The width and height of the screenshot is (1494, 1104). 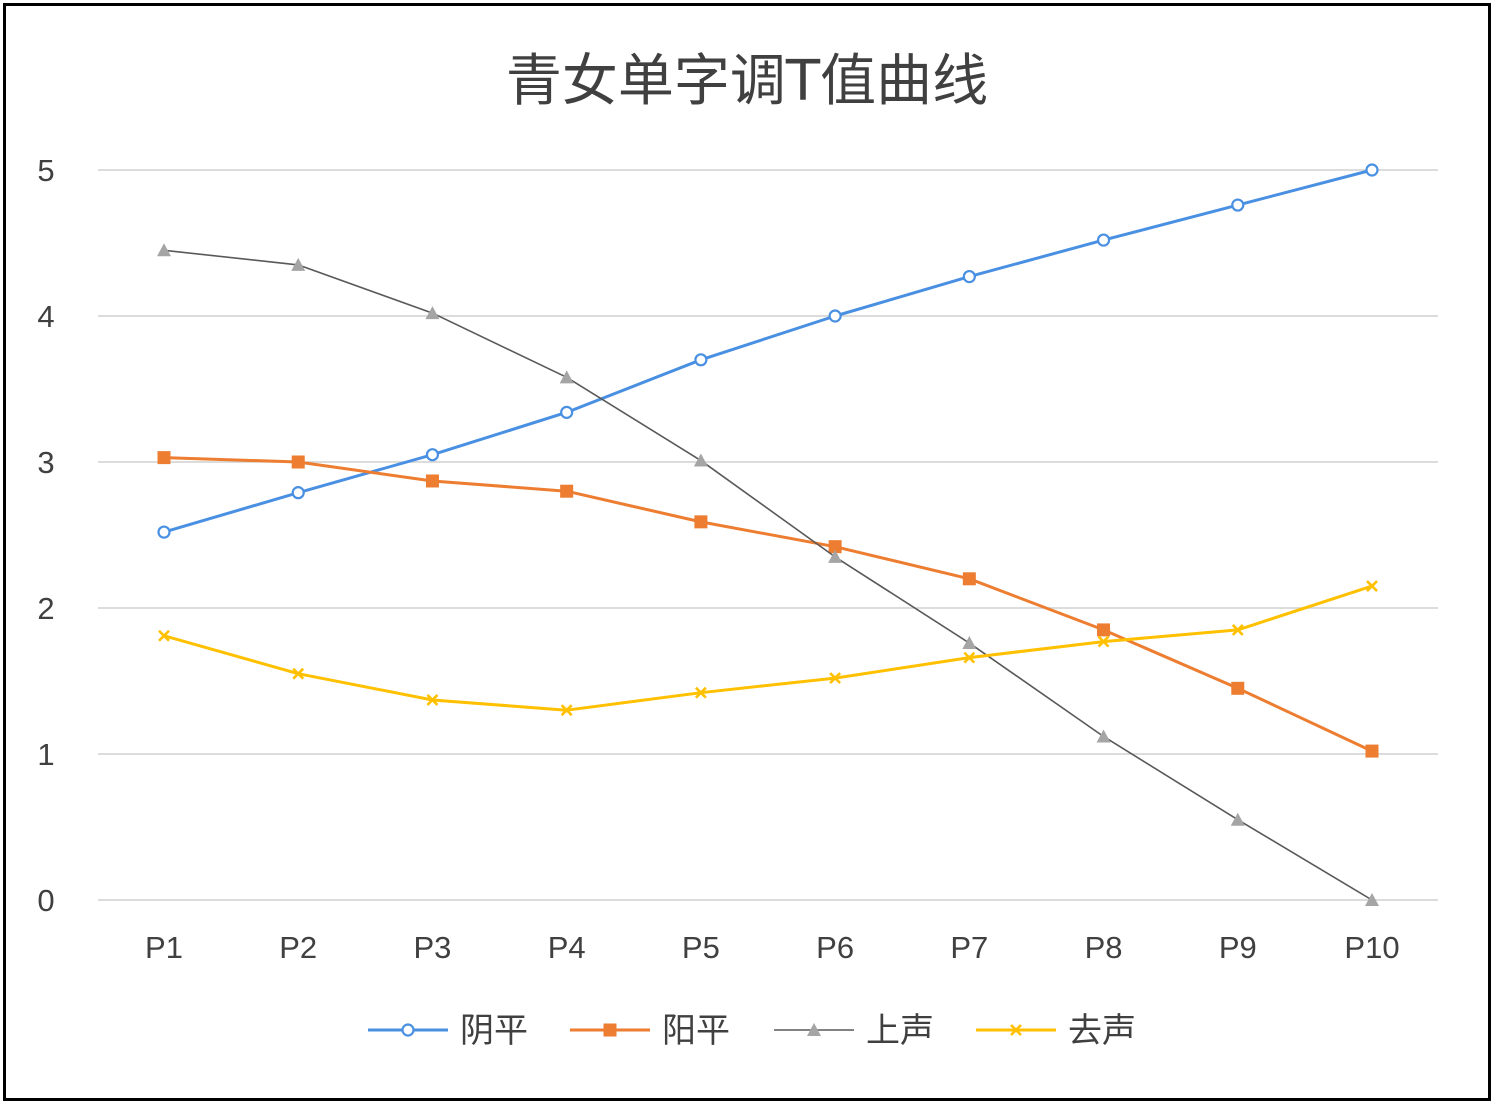 I want to click on x-tick-label: P10, so click(x=1371, y=947).